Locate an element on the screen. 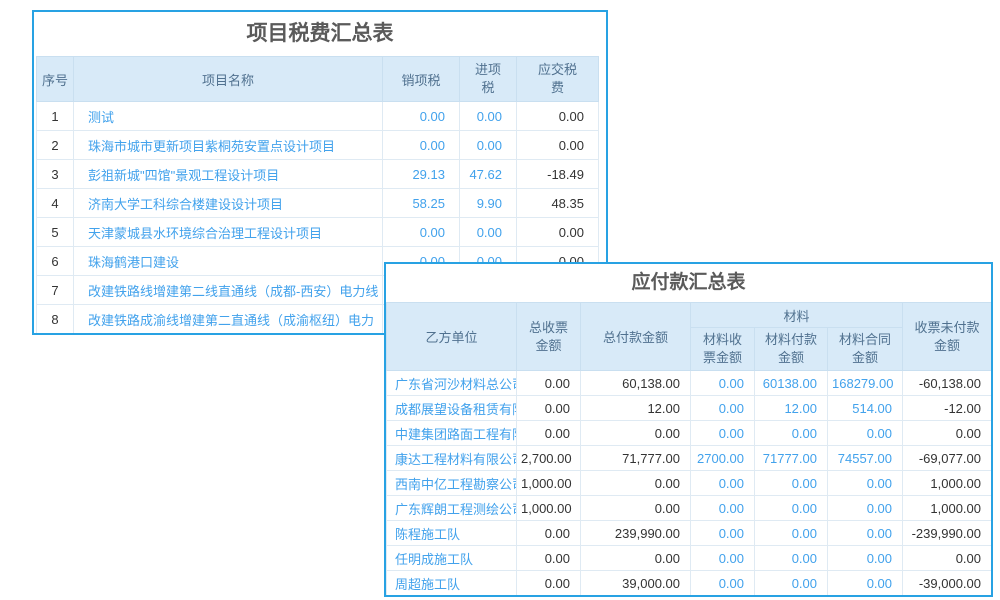  input-tax-value: 9.90 is located at coordinates (488, 203).